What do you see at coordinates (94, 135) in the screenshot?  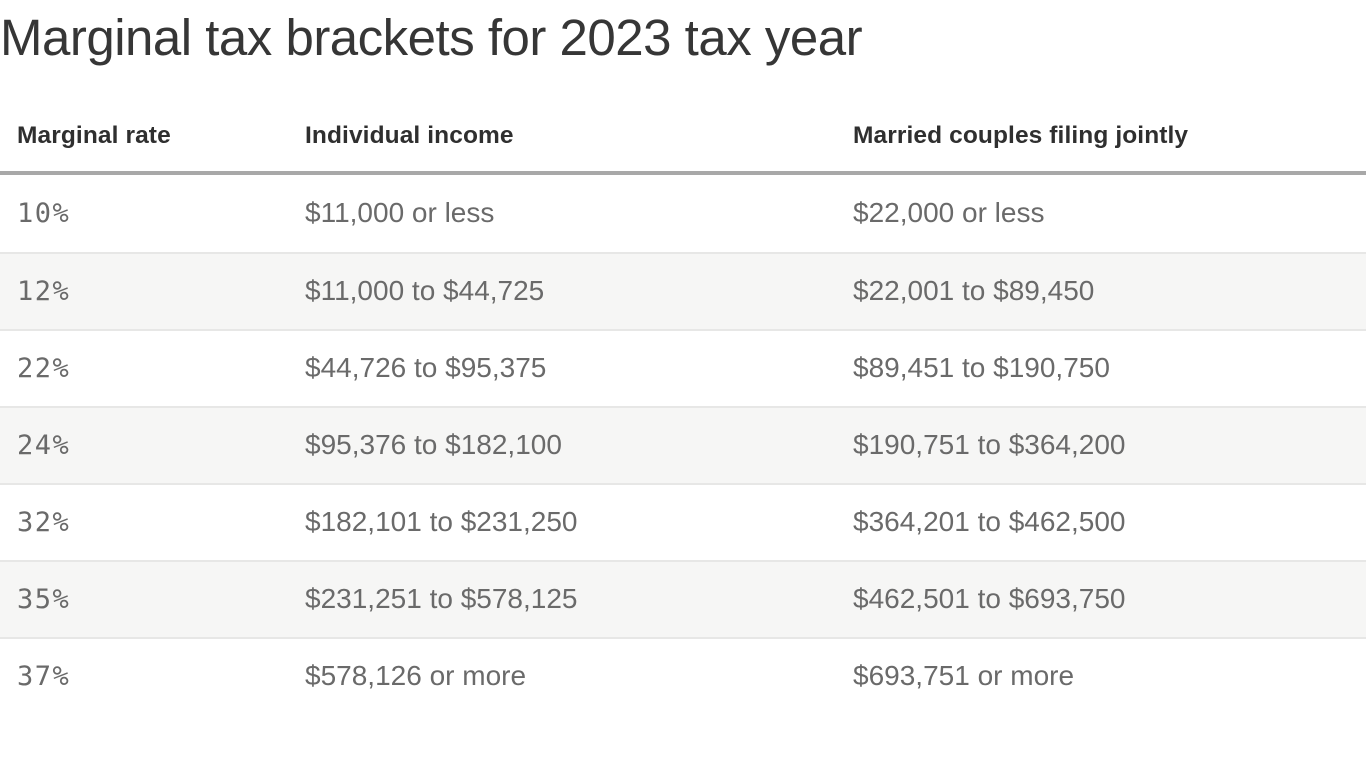 I see `column-header-marginal-rate: Marginal rate` at bounding box center [94, 135].